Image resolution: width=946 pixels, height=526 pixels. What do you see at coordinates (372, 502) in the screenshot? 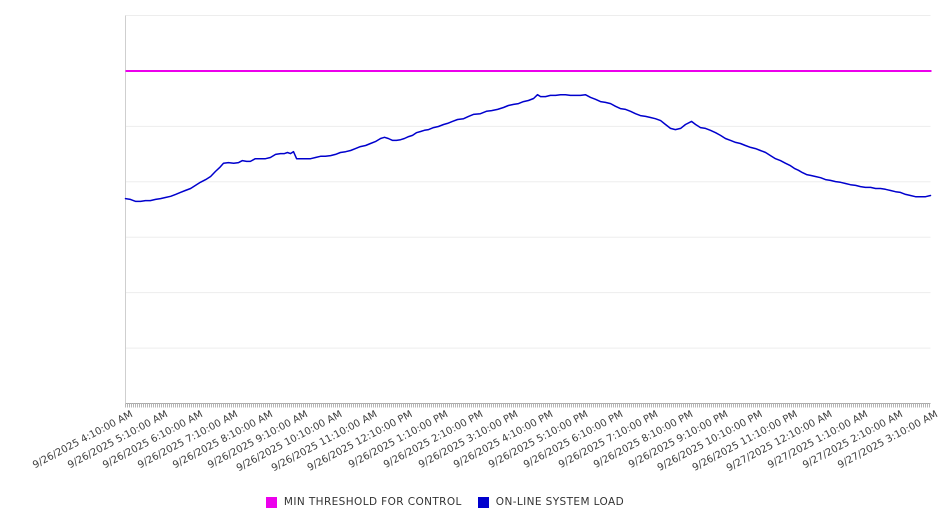
I see `legend-label-min-threshold: MIN THRESHOLD FOR CONTROL` at bounding box center [372, 502].